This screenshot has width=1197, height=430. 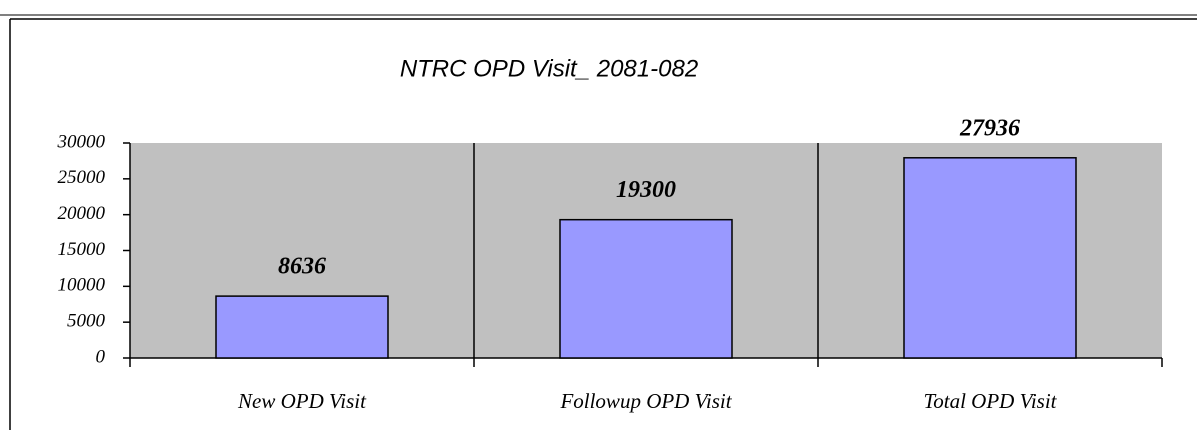 What do you see at coordinates (82, 285) in the screenshot?
I see `y-tick-label: 10000` at bounding box center [82, 285].